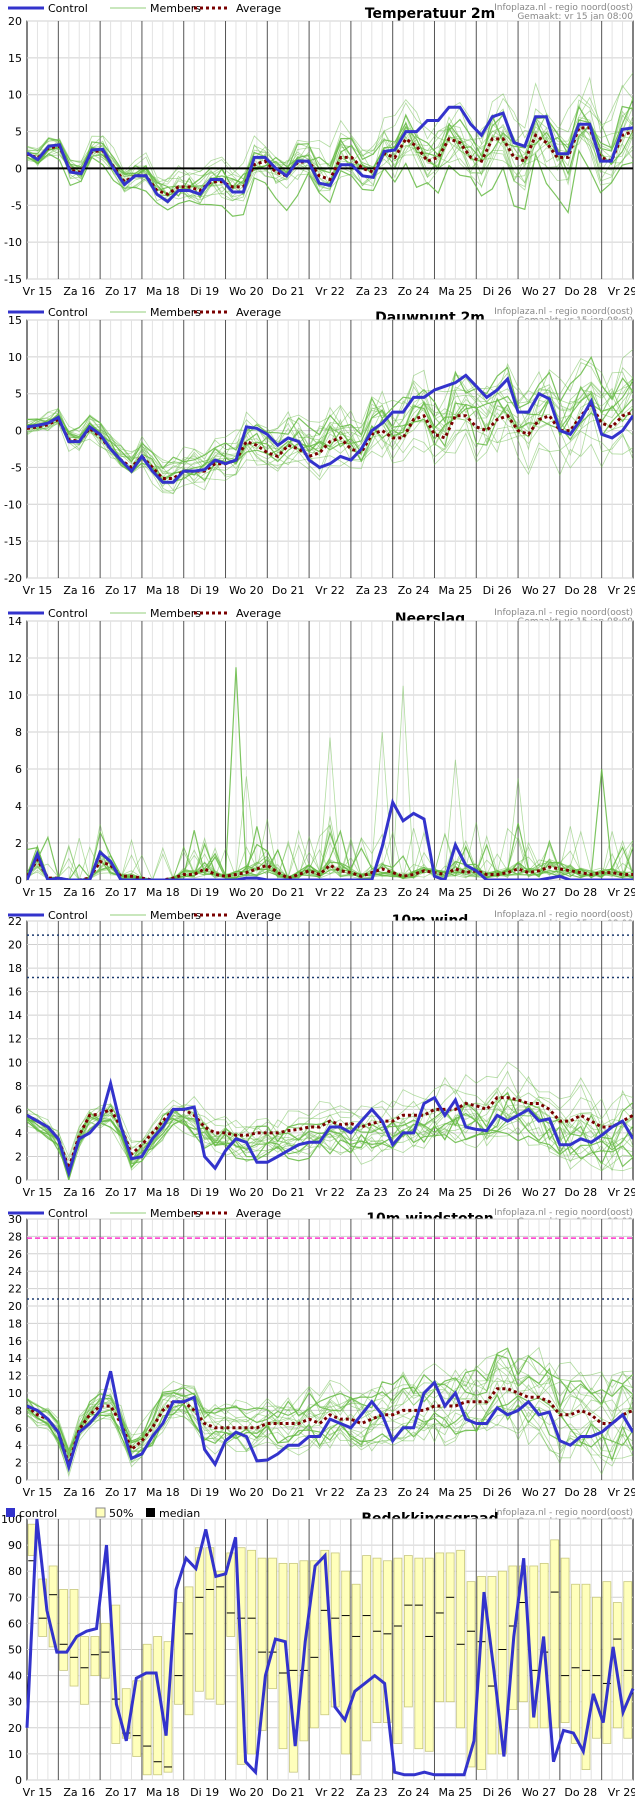 The height and width of the screenshot is (1800, 635). I want to click on x-tick-label: Wo 27, so click(539, 590).